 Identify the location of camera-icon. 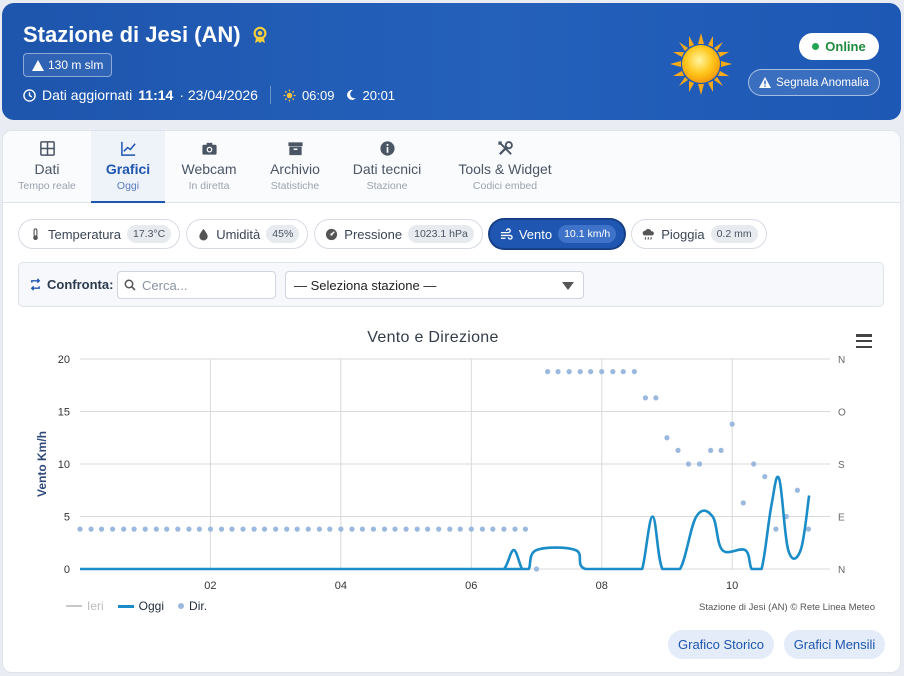
(209, 148).